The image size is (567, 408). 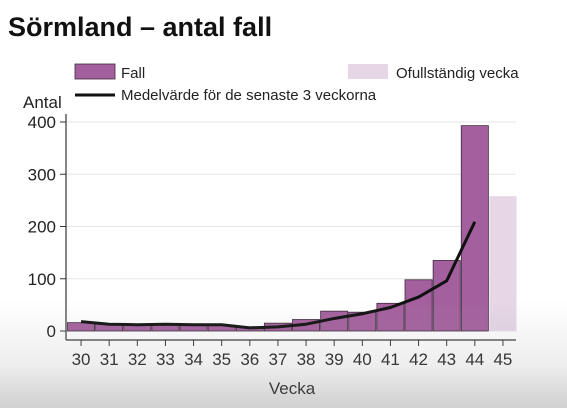 I want to click on legend-label-fall: Fall, so click(x=133, y=73).